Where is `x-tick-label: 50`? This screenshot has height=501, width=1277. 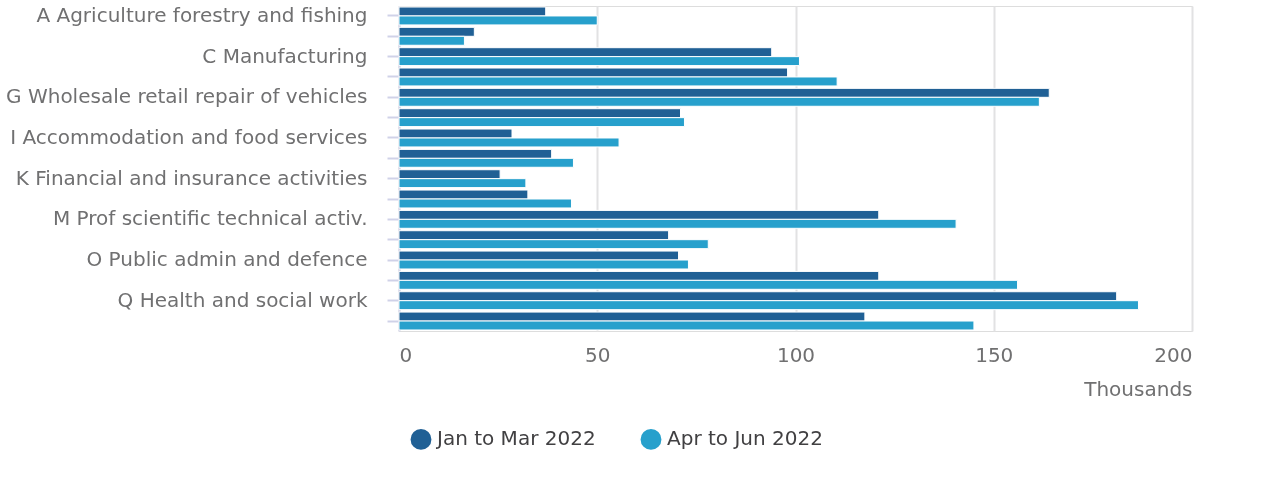
x-tick-label: 50 is located at coordinates (598, 354).